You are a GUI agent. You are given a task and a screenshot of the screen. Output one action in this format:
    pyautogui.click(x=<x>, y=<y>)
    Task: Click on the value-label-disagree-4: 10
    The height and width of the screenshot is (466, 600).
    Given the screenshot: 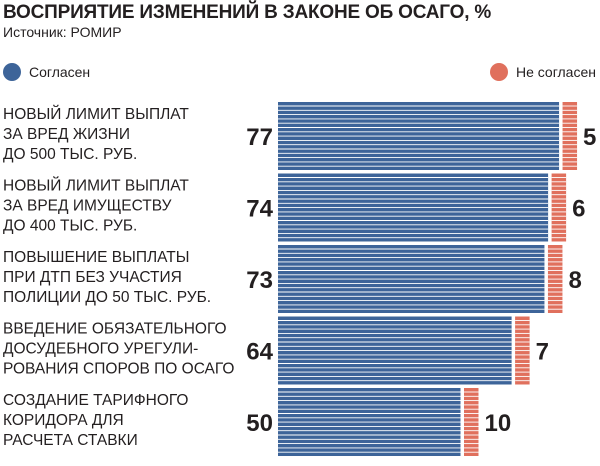 What is the action you would take?
    pyautogui.click(x=498, y=423)
    